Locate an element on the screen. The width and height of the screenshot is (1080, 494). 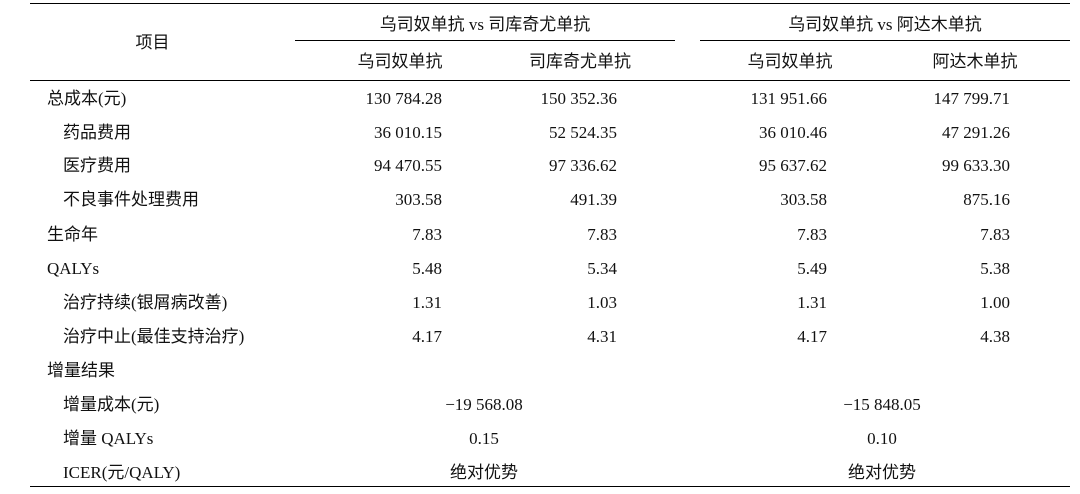
table-cell: 5.38 is located at coordinates (995, 268).